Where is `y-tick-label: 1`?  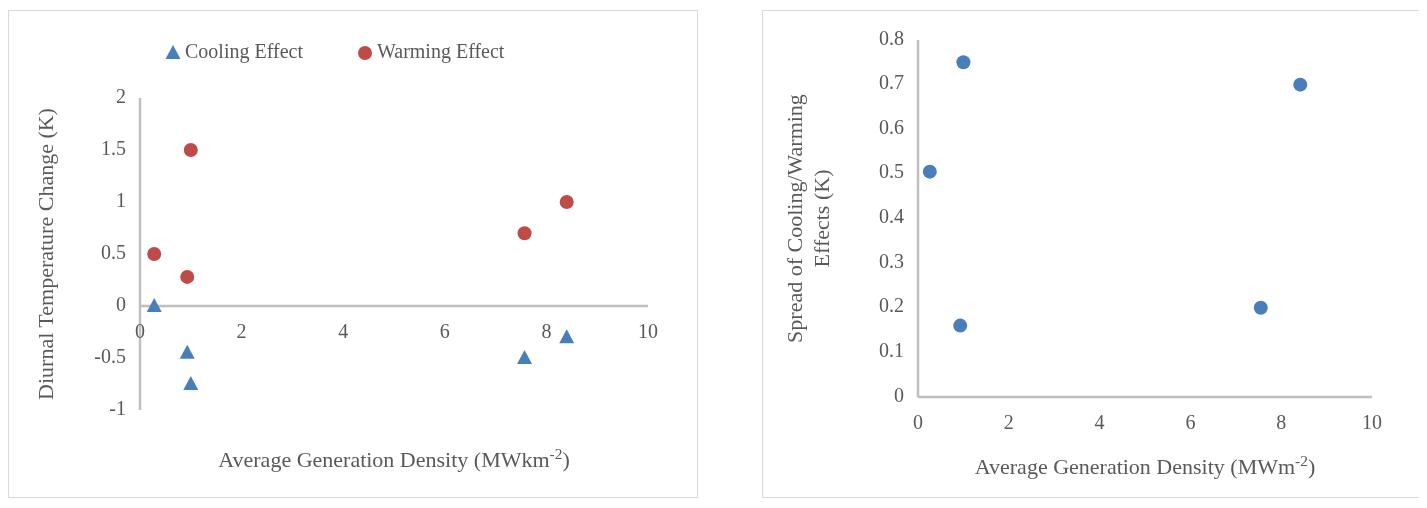 y-tick-label: 1 is located at coordinates (121, 199).